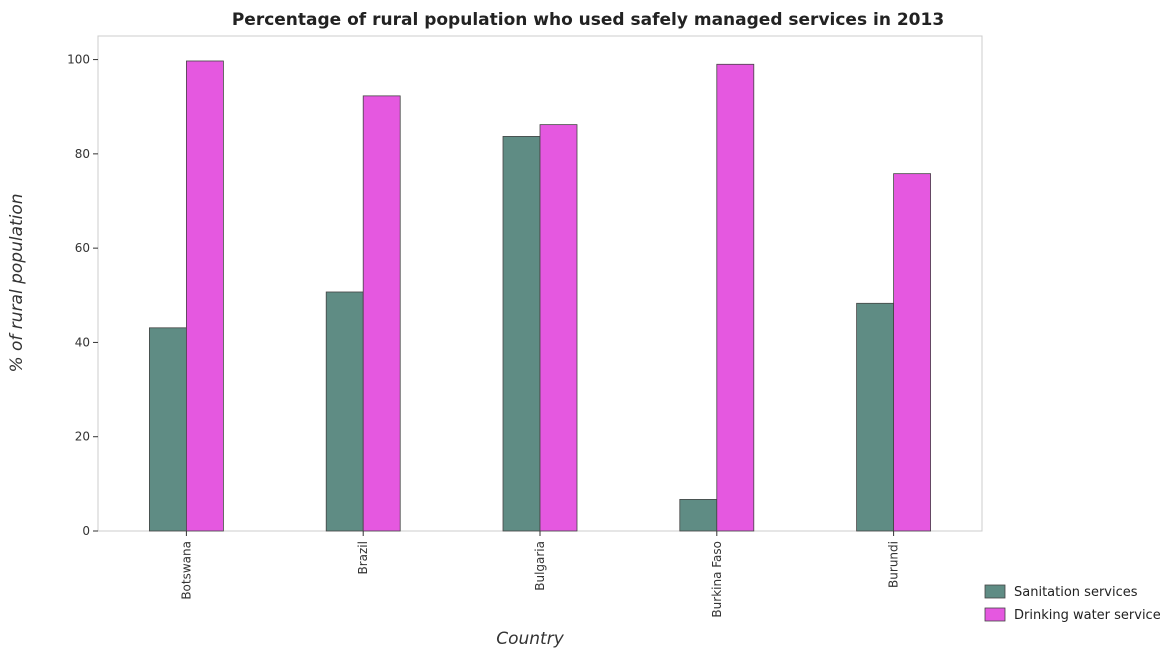 Image resolution: width=1160 pixels, height=650 pixels. Describe the element at coordinates (186, 570) in the screenshot. I see `x-tick-label: Botswana` at that location.